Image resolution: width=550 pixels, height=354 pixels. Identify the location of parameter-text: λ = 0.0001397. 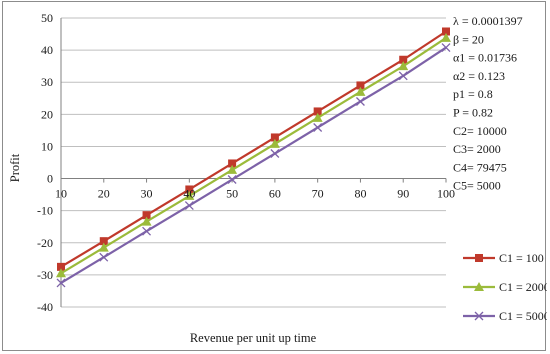
(488, 21).